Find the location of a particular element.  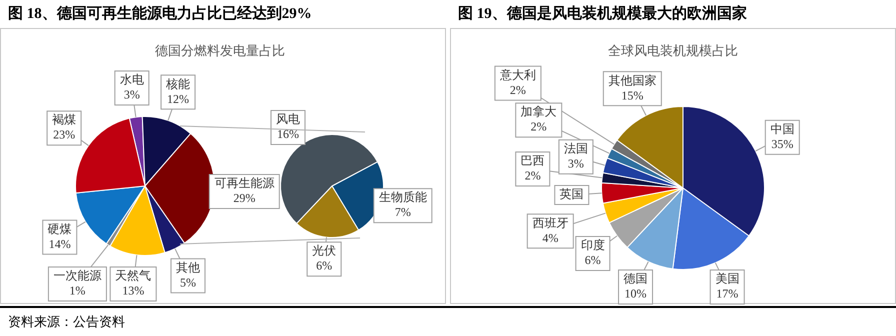

data-label: 10% is located at coordinates (635, 293).